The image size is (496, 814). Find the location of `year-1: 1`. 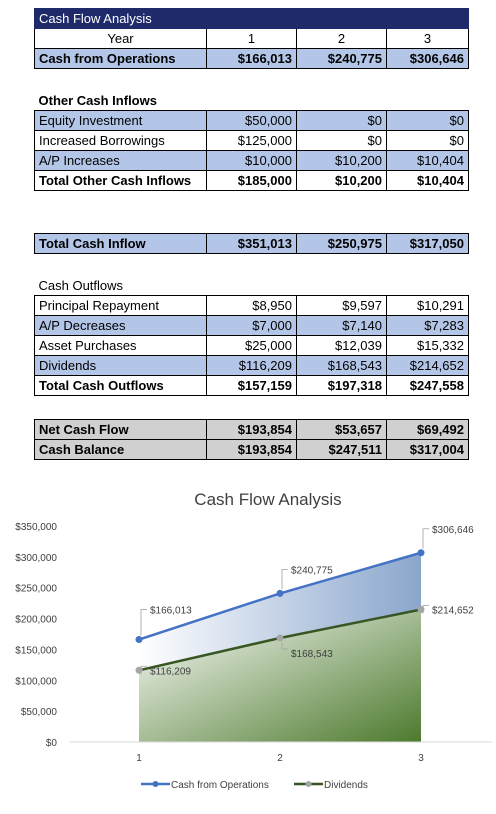

year-1: 1 is located at coordinates (251, 38).